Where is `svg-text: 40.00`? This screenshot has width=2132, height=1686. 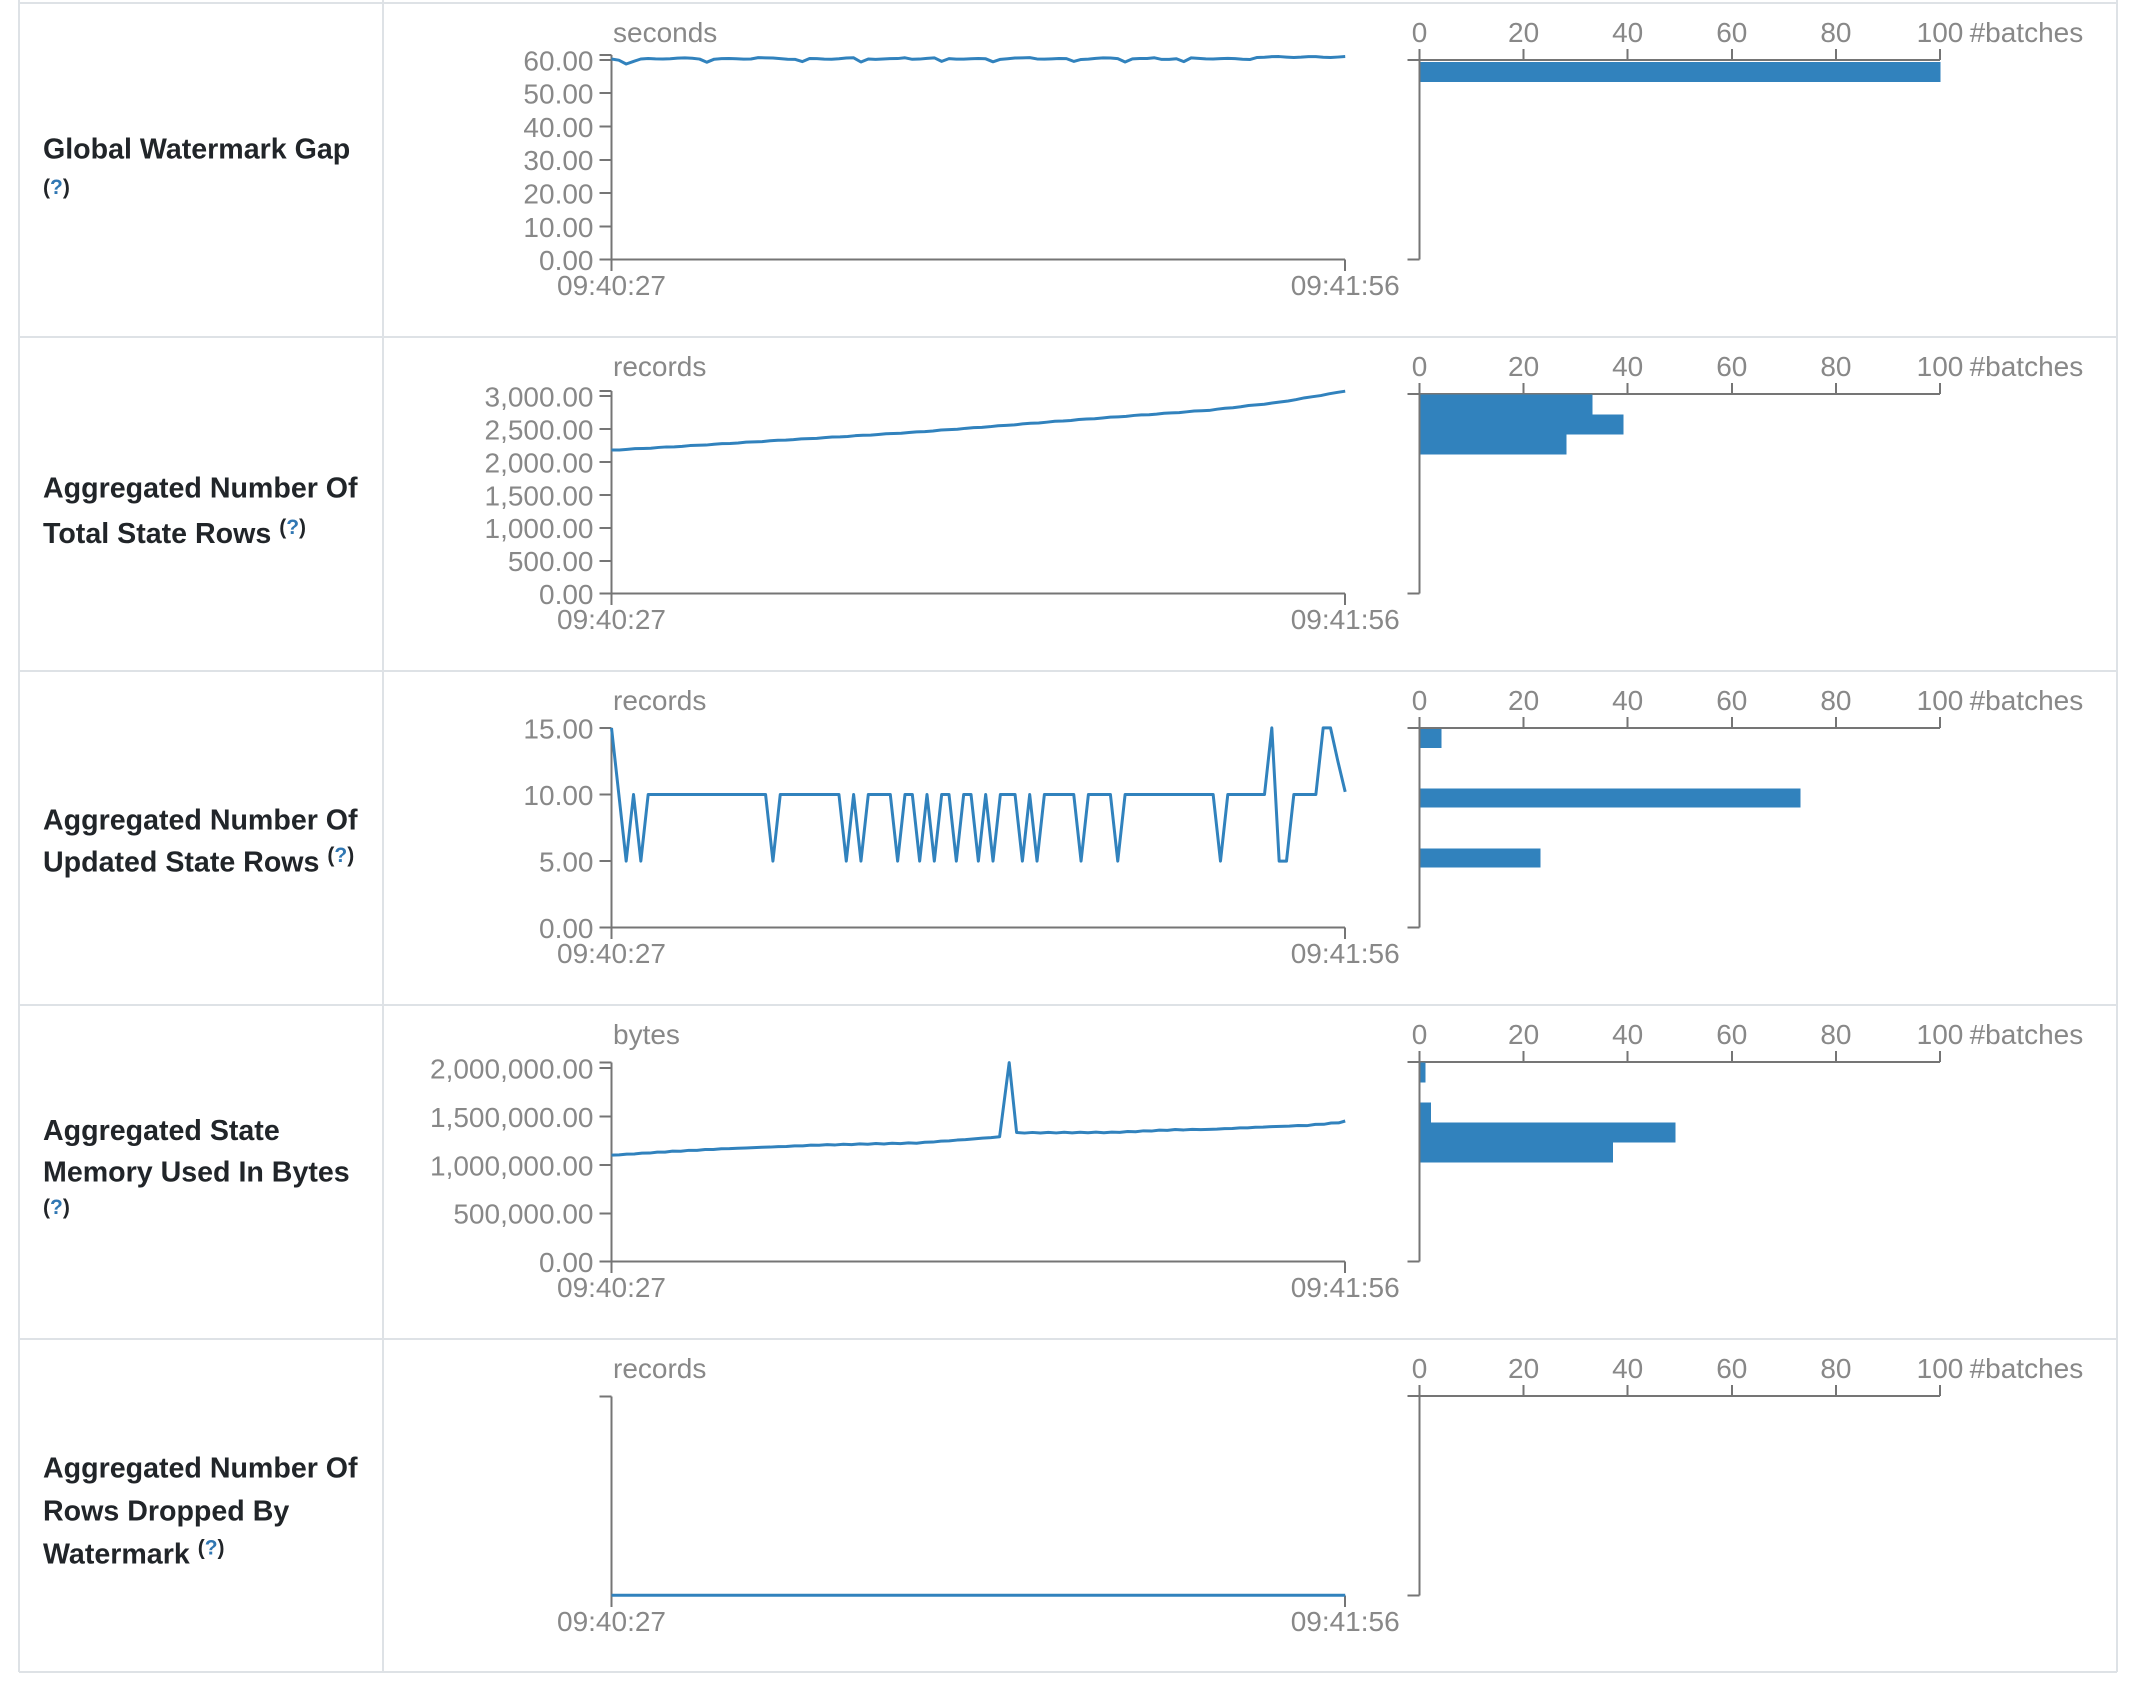
svg-text: 40.00 is located at coordinates (558, 127).